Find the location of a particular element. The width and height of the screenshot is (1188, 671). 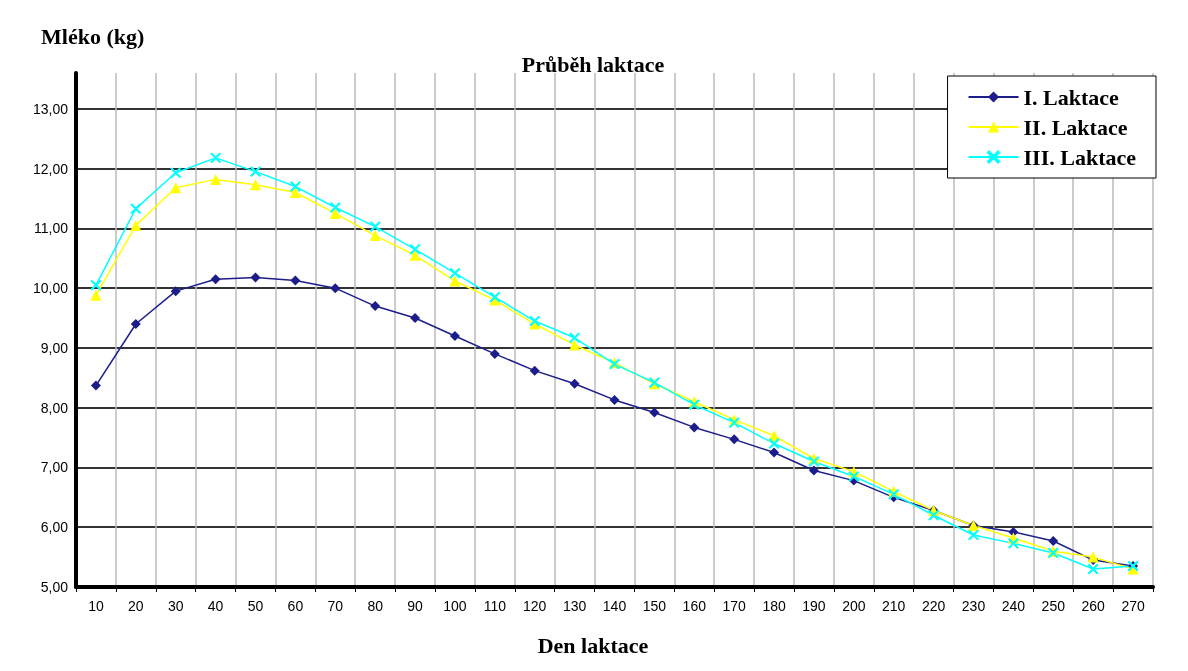

x-tick-label: 240 is located at coordinates (1013, 606).